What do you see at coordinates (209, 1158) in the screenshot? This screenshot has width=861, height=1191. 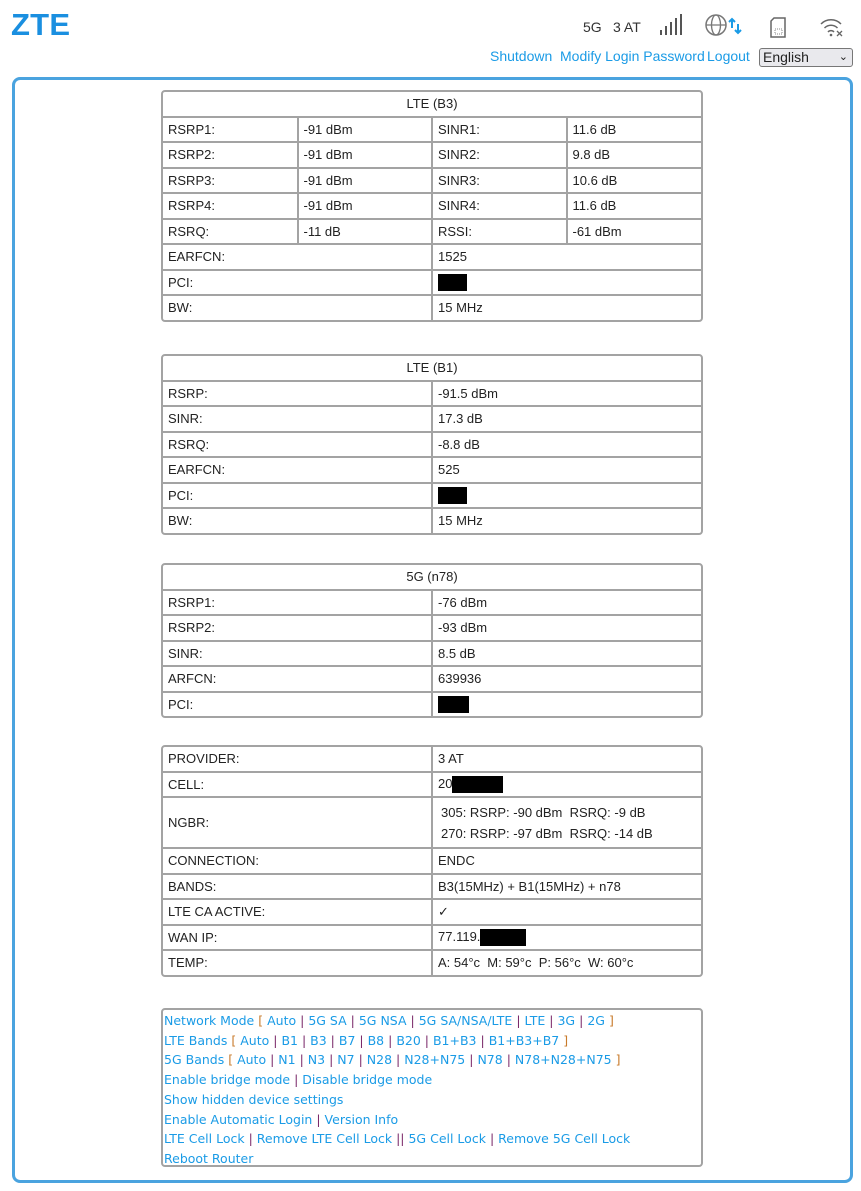 I see `reboot-router-link: Reboot Router` at bounding box center [209, 1158].